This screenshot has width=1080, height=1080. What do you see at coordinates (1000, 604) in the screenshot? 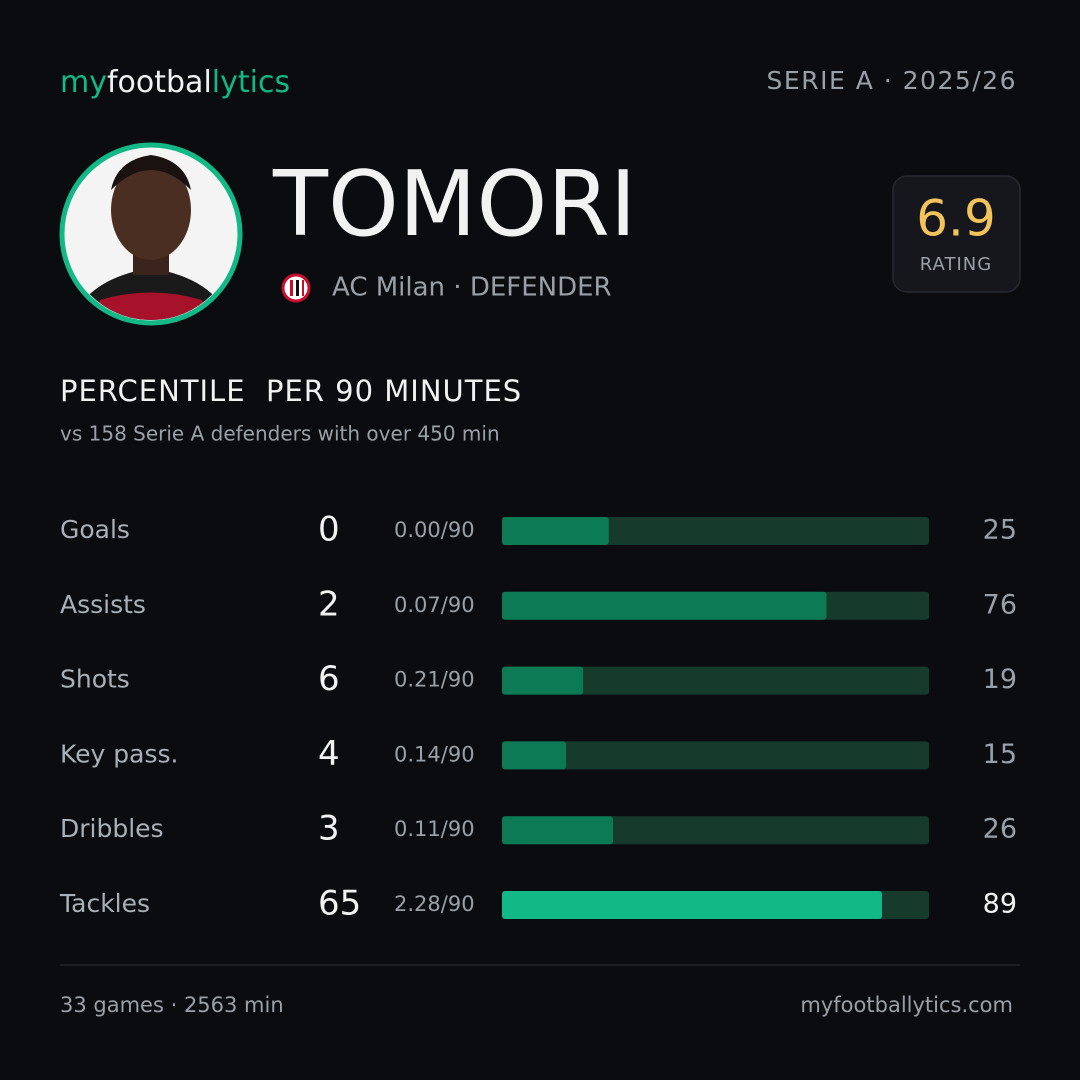
I see `percentile: 76` at bounding box center [1000, 604].